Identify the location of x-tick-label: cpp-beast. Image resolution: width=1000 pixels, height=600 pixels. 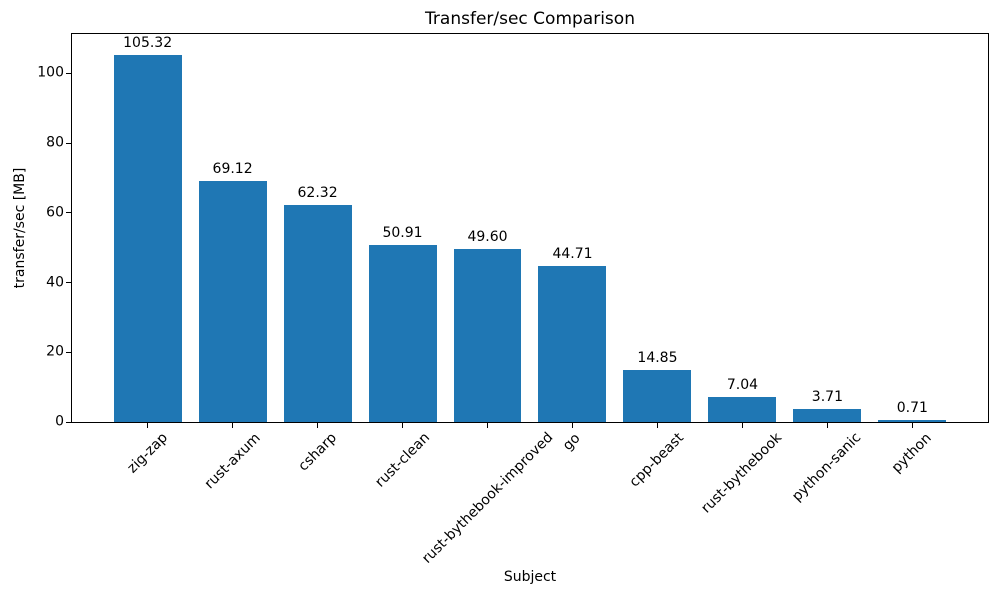
(657, 460).